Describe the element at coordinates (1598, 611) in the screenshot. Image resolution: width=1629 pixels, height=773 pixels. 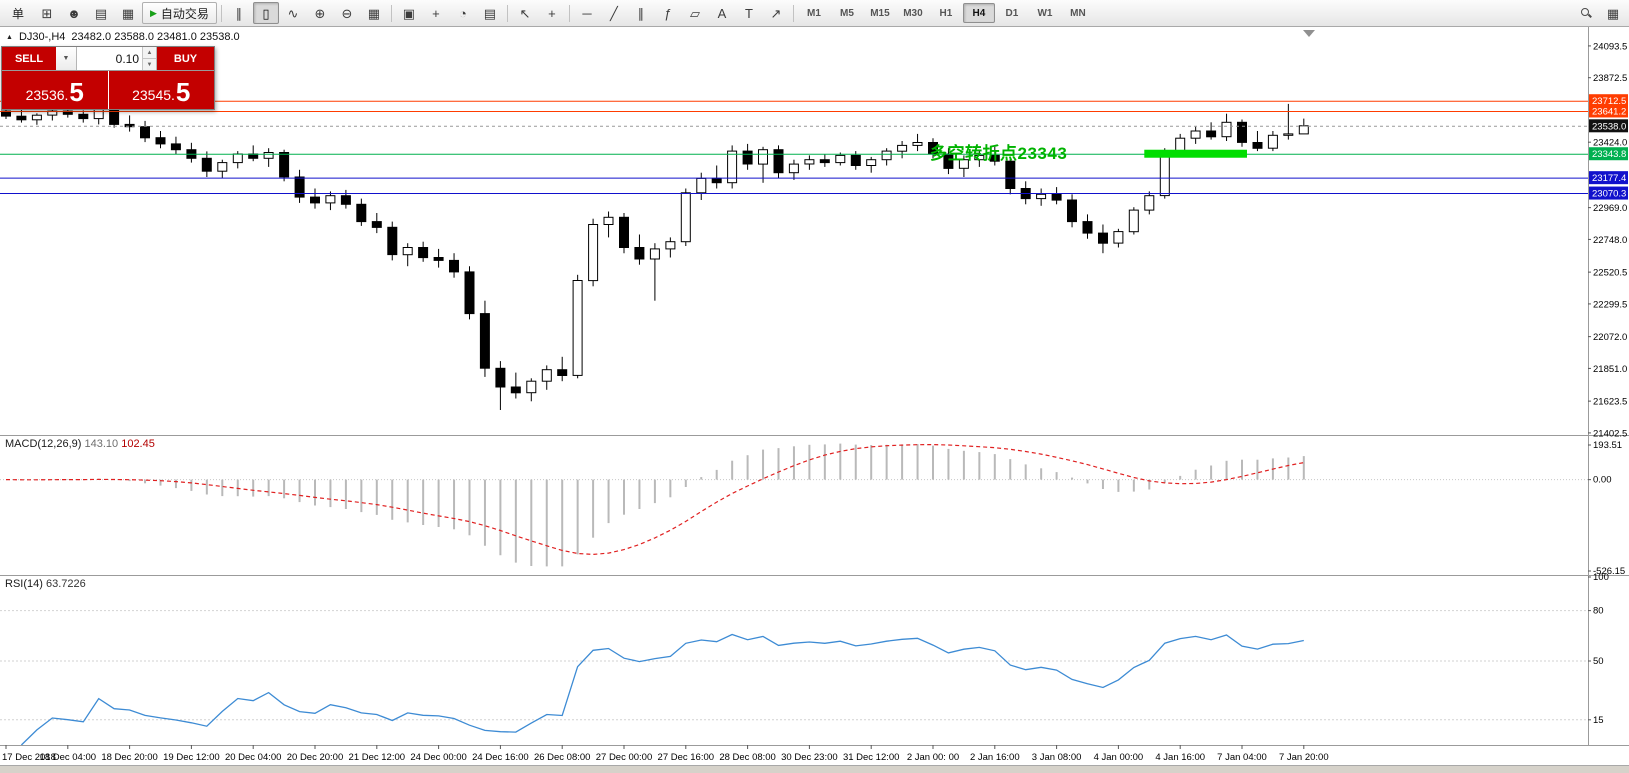
I see `rsi-tick-label: 80` at that location.